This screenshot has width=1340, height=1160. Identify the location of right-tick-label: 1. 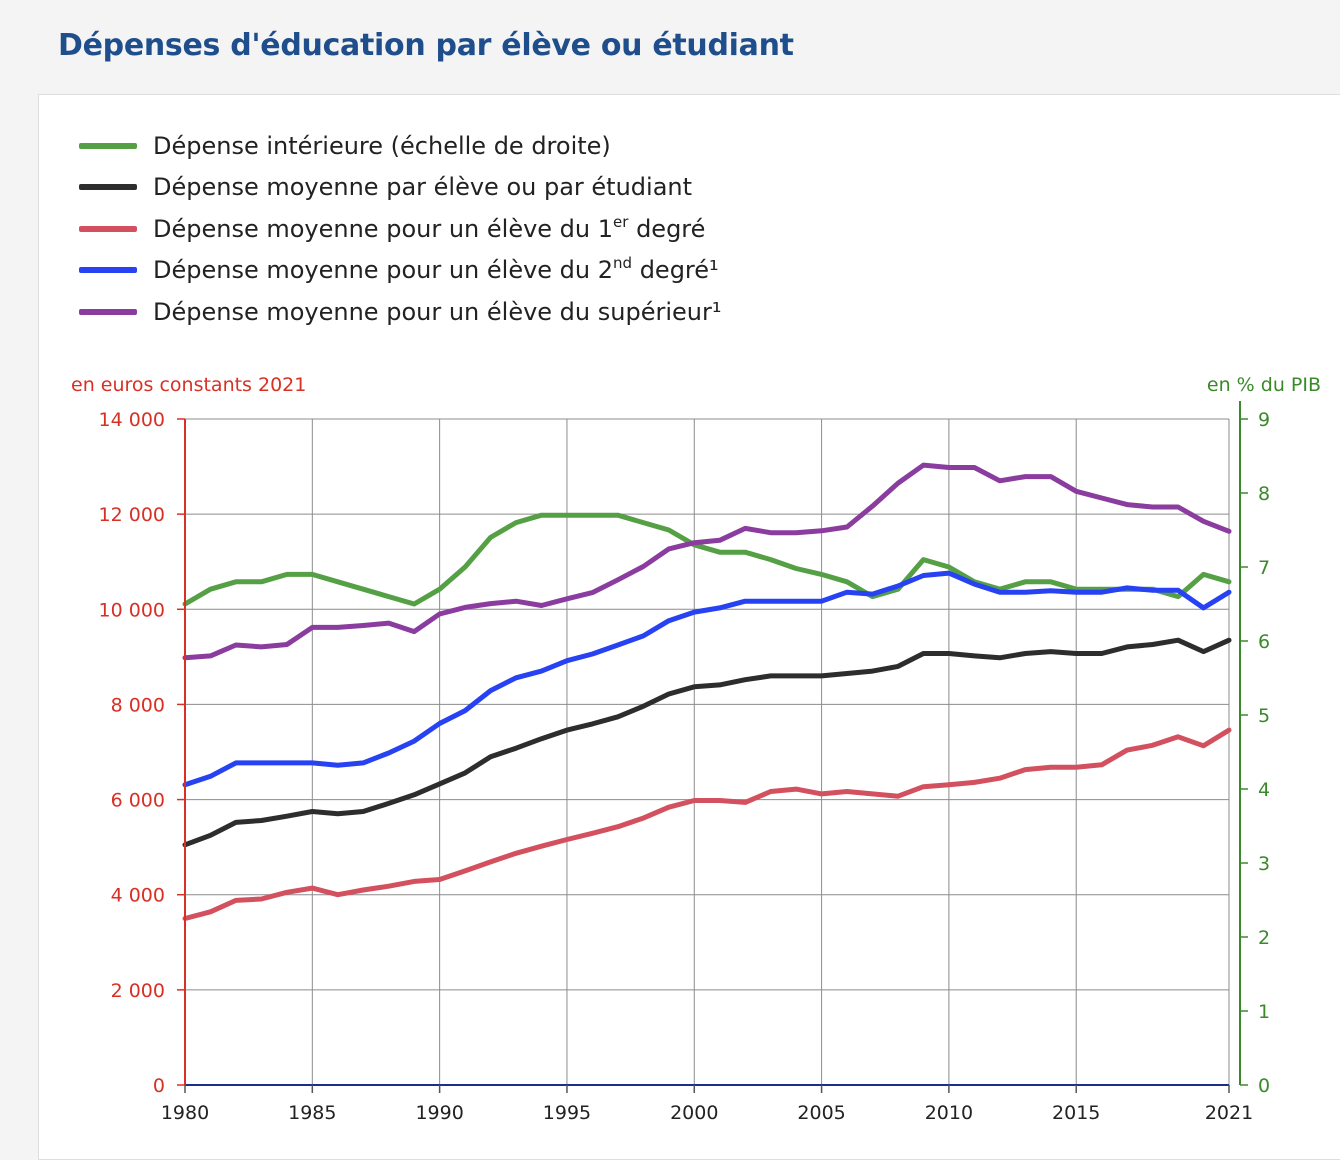
(1264, 1012).